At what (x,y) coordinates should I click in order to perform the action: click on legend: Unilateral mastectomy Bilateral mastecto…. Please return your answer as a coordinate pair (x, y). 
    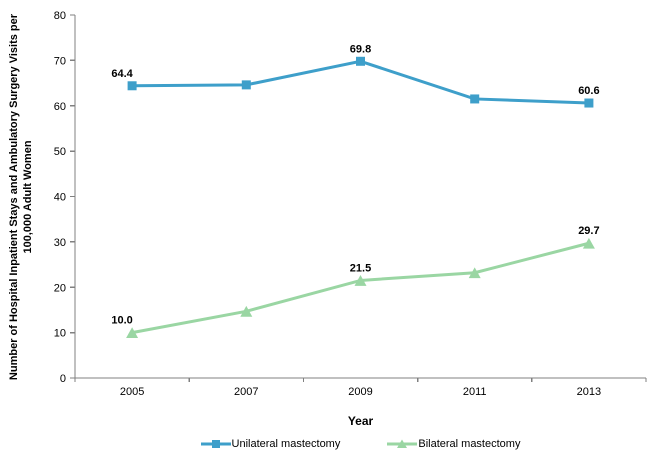
    Looking at the image, I should click on (360, 444).